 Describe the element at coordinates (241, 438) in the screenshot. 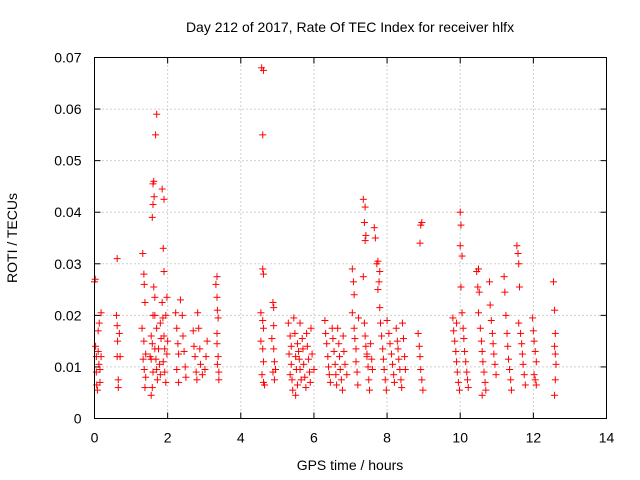

I see `x-tick-label: 4` at that location.